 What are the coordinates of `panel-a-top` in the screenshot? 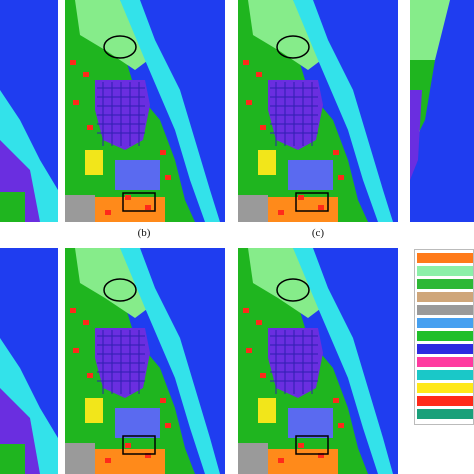 It's located at (29, 111).